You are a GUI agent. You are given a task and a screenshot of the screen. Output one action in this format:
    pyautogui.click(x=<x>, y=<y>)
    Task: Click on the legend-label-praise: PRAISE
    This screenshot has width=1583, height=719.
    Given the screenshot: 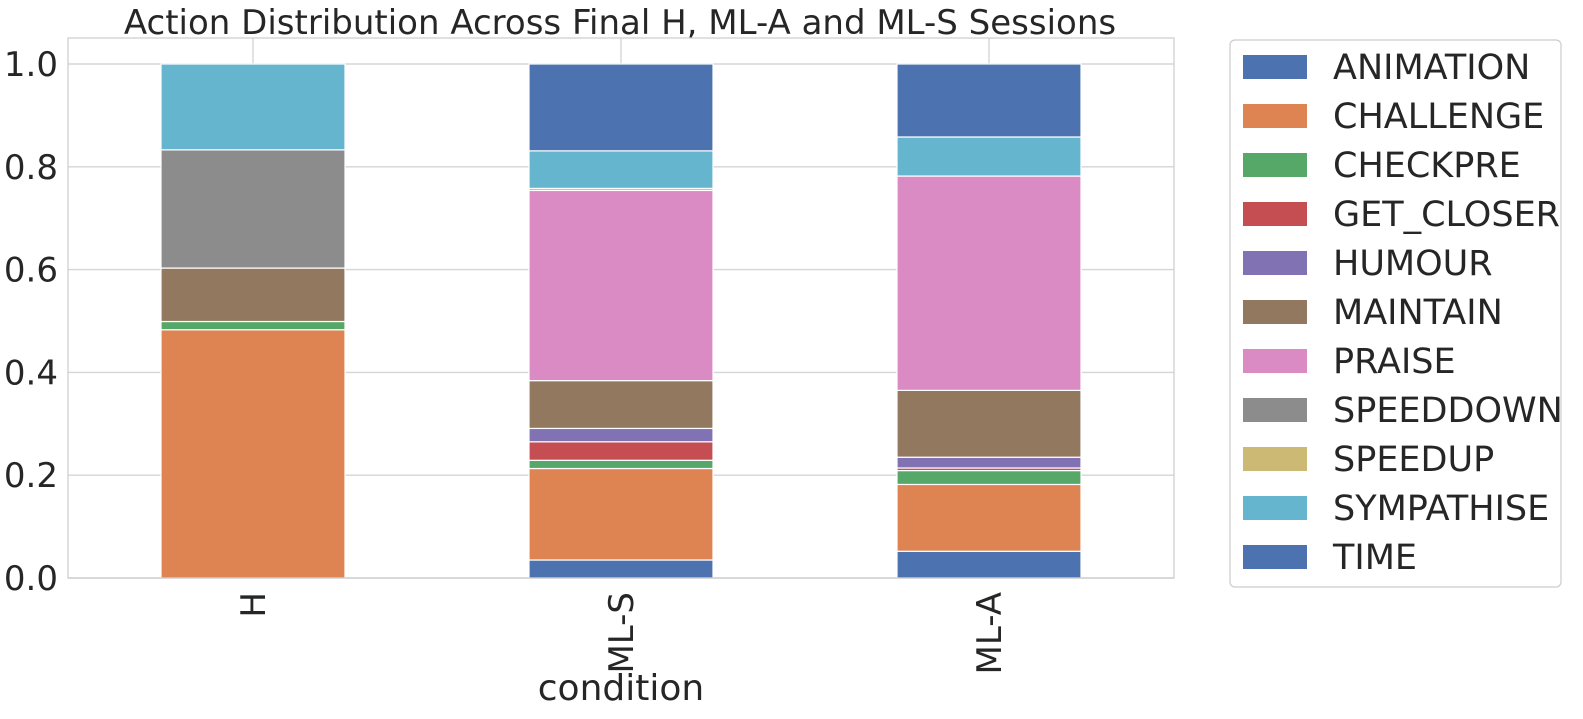 What is the action you would take?
    pyautogui.click(x=1394, y=362)
    